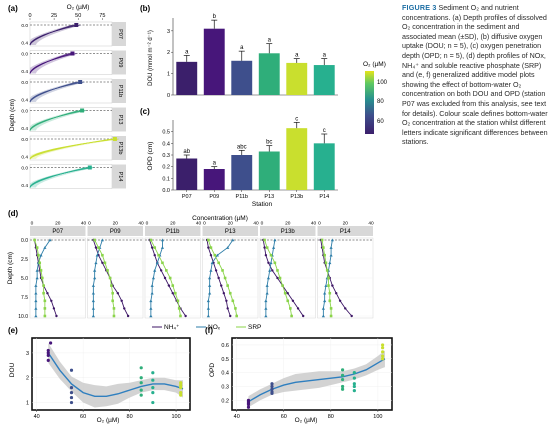 The image size is (554, 429). Describe the element at coordinates (24, 129) in the screenshot. I see `panel-a-ytick: 0.4` at that location.